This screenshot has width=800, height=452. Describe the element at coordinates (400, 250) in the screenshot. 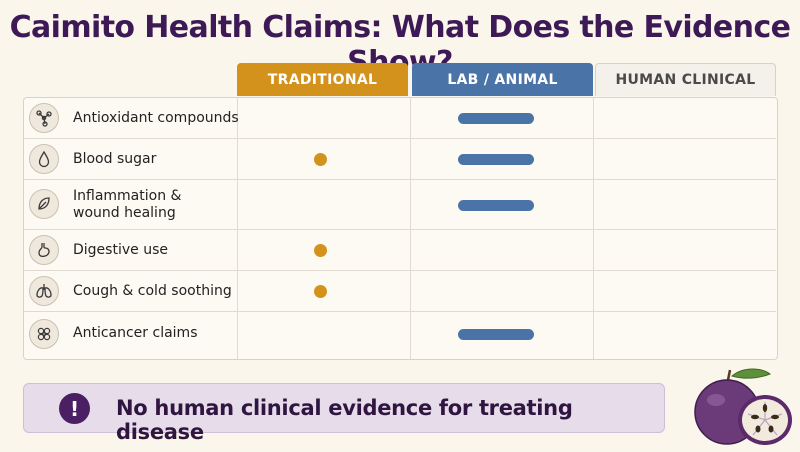

I see `table-row: Digestive use` at that location.